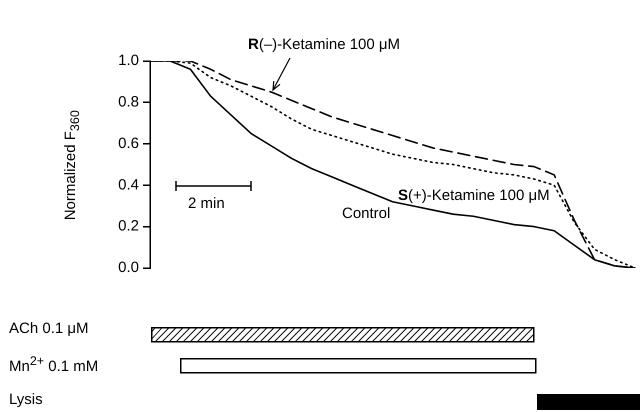  What do you see at coordinates (206, 203) in the screenshot?
I see `annotation: 2 min` at bounding box center [206, 203].